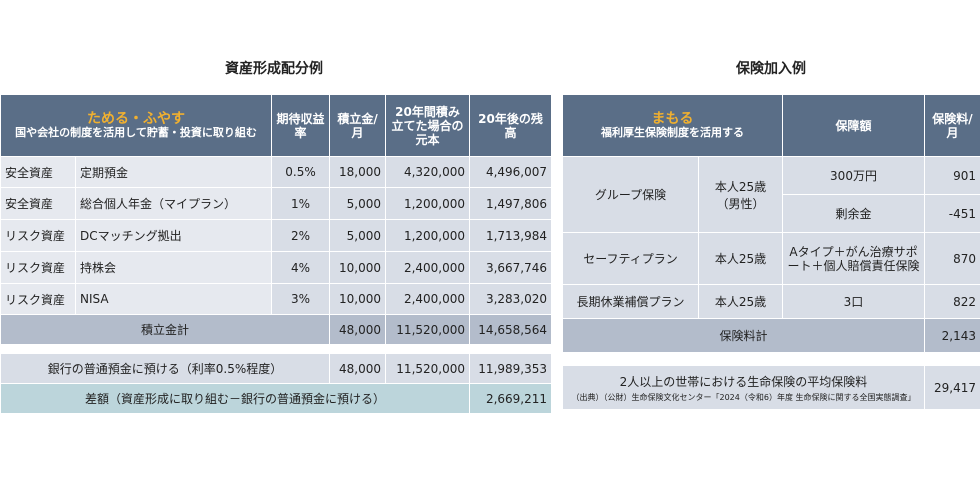  What do you see at coordinates (173, 299) in the screenshot?
I see `item-cell: NISA` at bounding box center [173, 299].